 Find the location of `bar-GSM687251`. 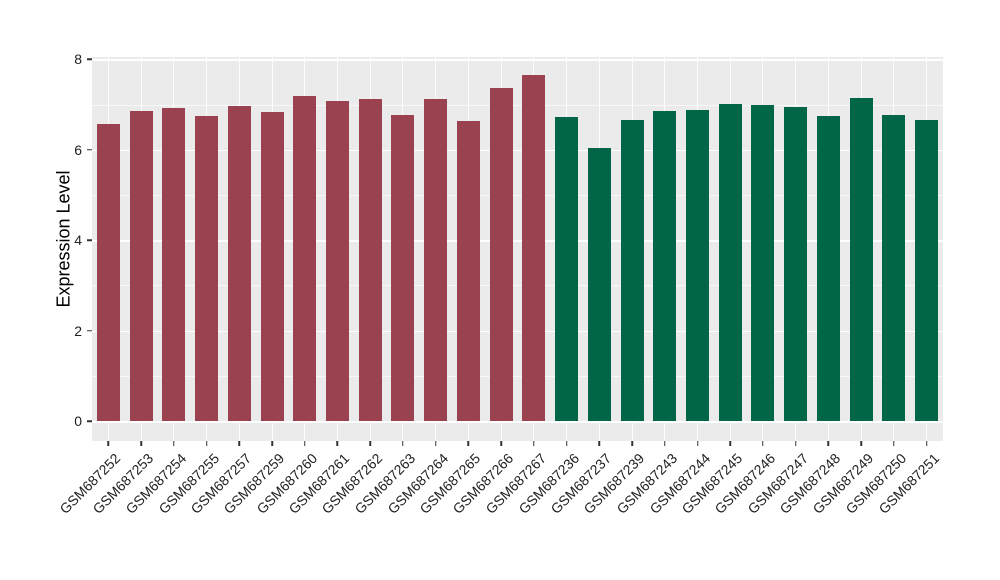

bar-GSM687251 is located at coordinates (927, 270).